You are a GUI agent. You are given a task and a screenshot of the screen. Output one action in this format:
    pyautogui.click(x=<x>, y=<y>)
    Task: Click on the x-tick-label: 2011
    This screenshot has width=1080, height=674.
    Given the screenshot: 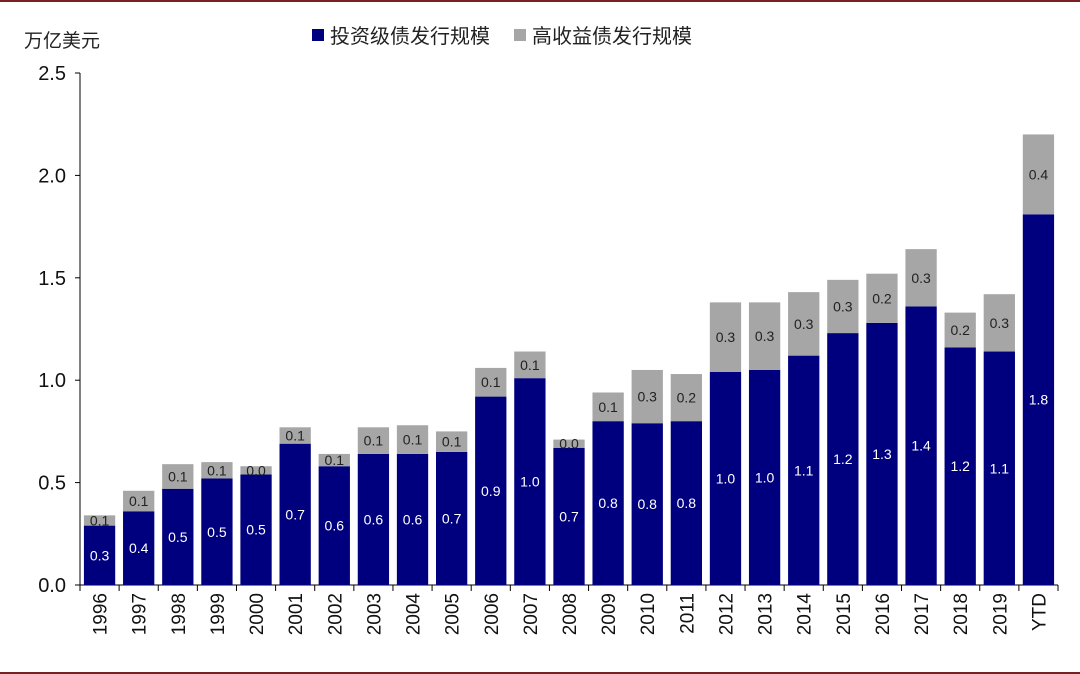 What is the action you would take?
    pyautogui.click(x=687, y=613)
    